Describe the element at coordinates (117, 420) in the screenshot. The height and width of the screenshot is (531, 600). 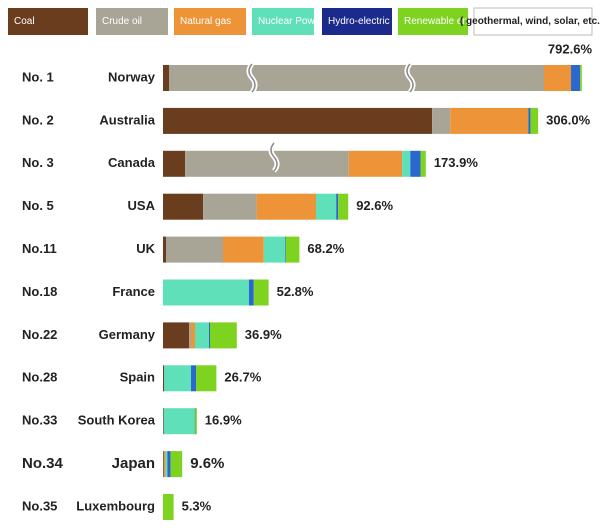
I see `category-label: South Korea` at that location.